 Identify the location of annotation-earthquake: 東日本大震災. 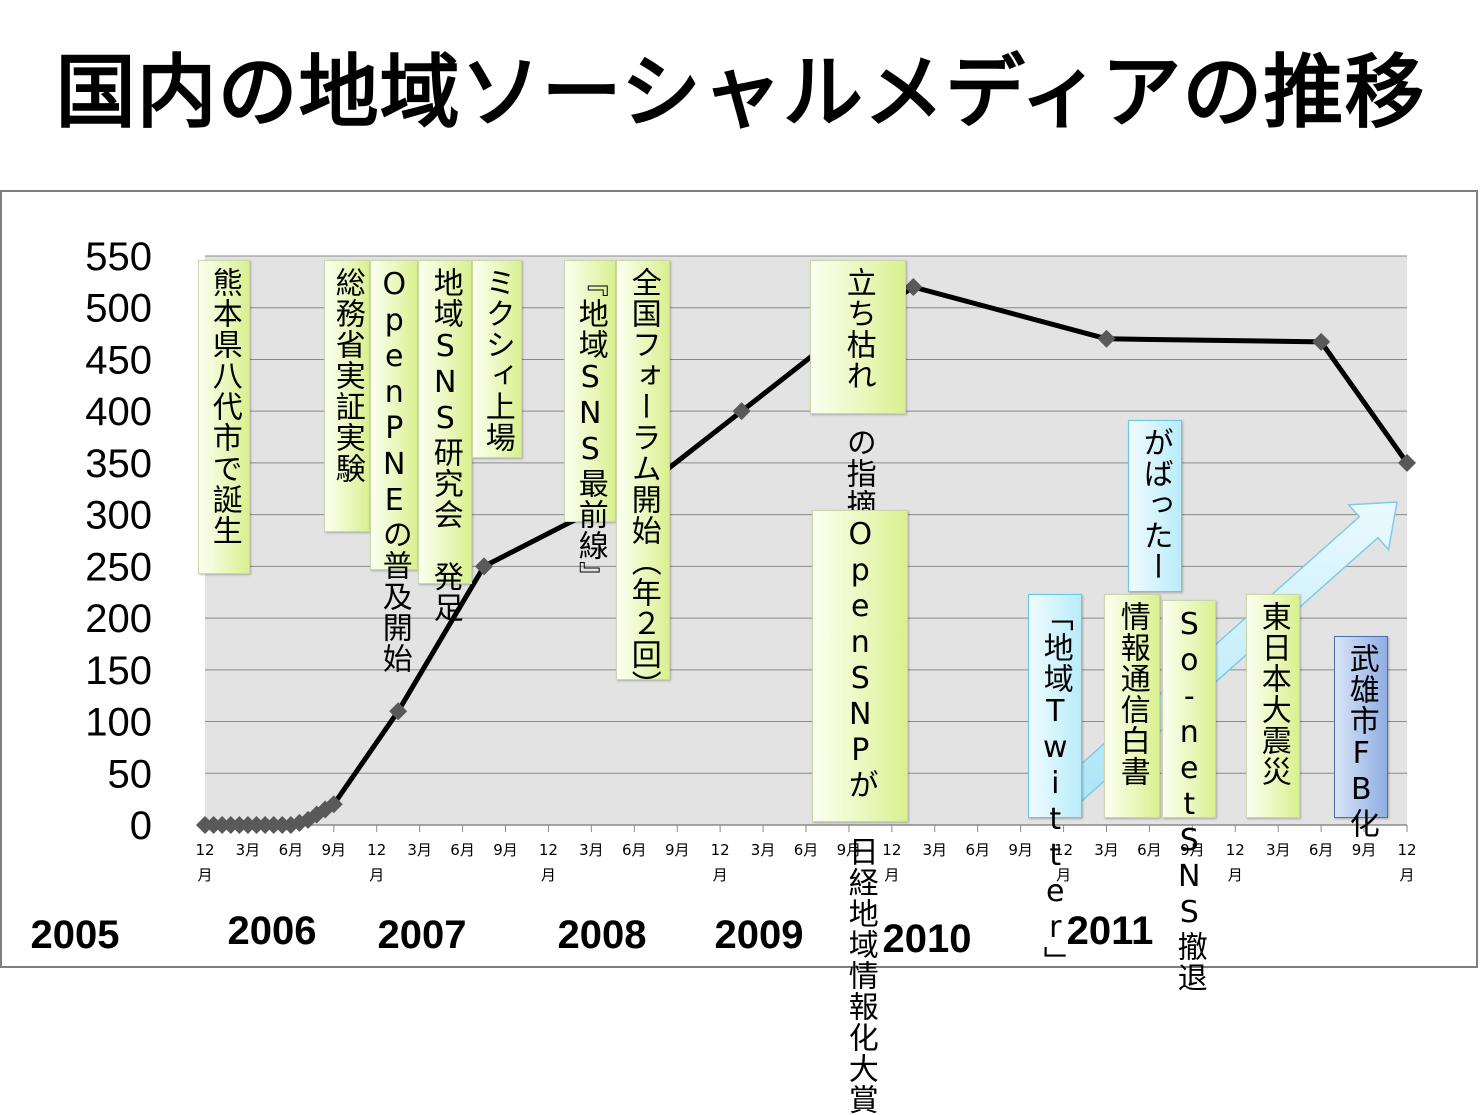
(1273, 706).